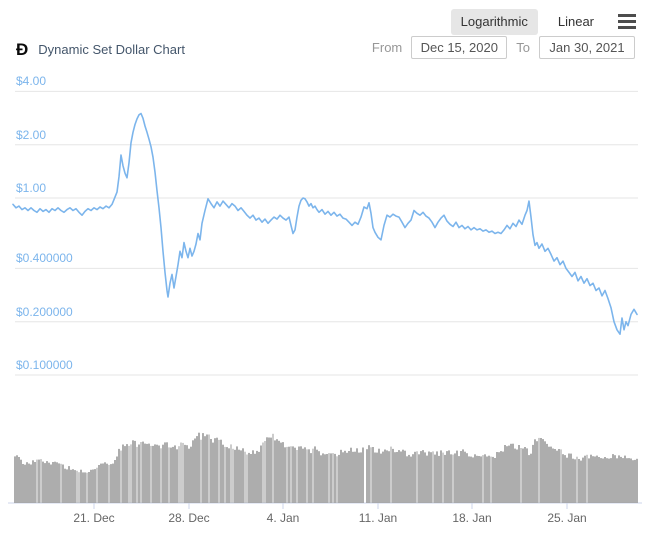  I want to click on hamburger-menu-icon, so click(627, 22).